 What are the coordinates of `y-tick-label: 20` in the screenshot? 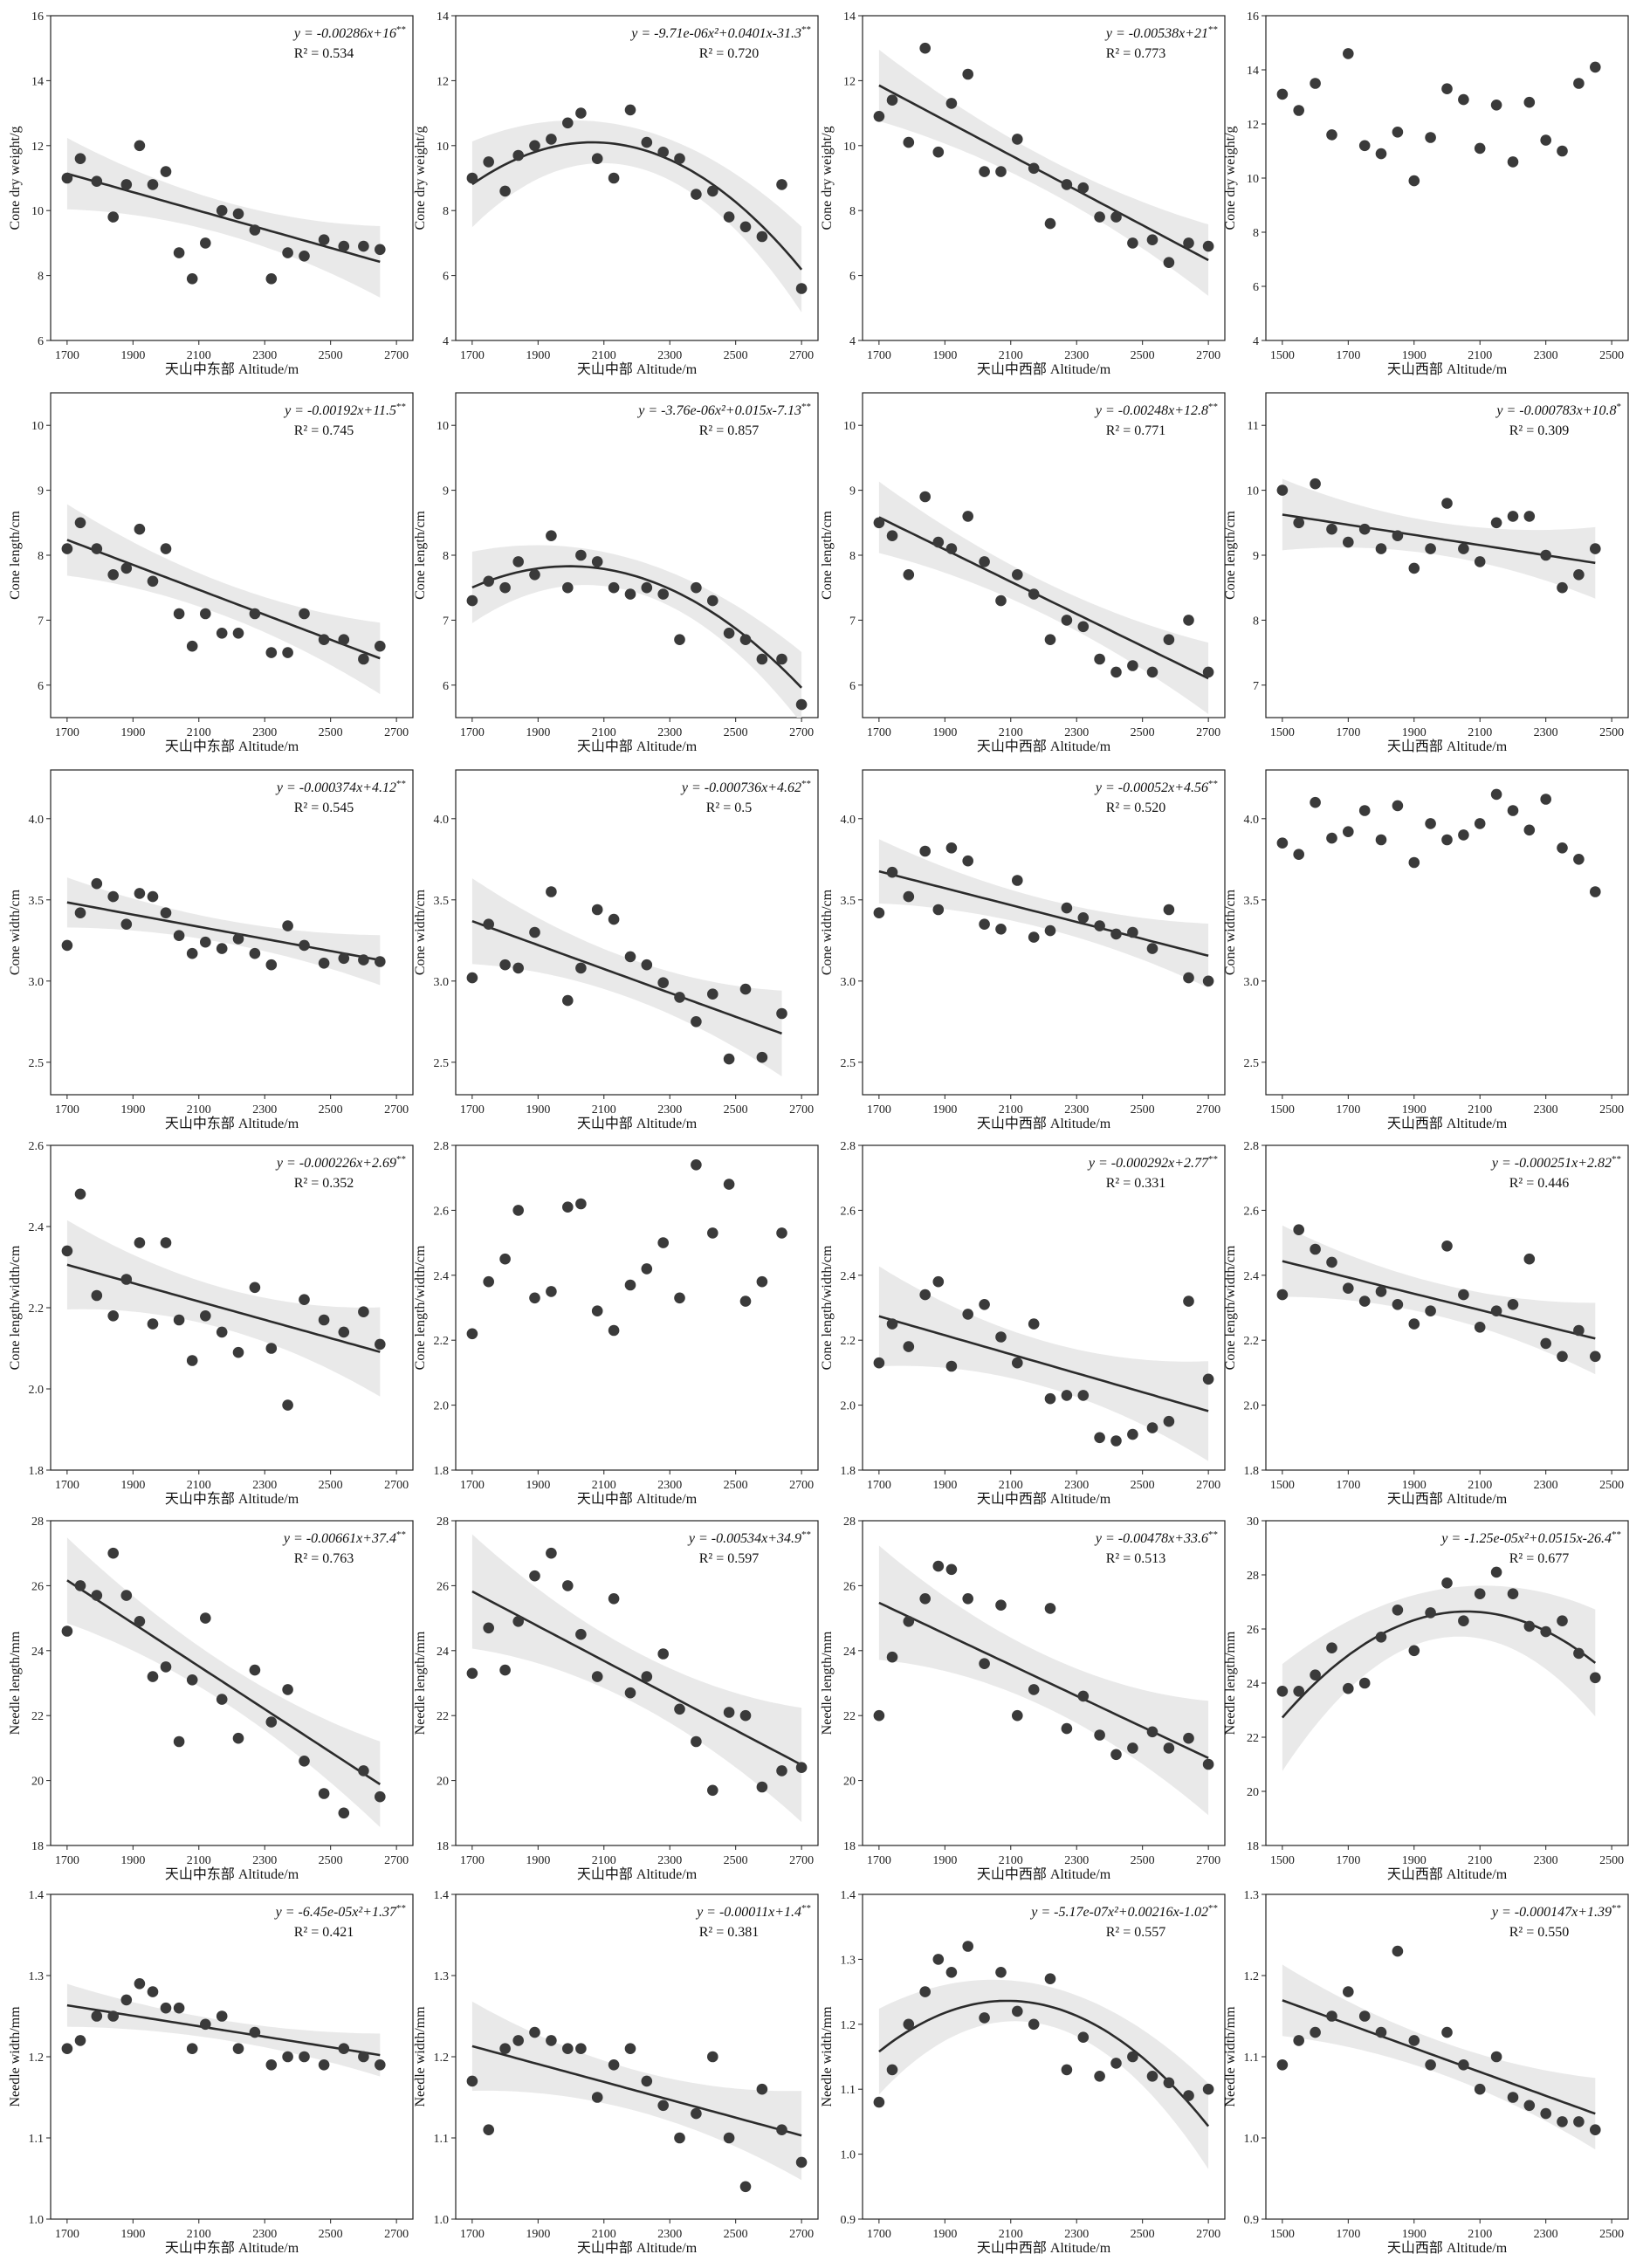 It's located at (849, 1783).